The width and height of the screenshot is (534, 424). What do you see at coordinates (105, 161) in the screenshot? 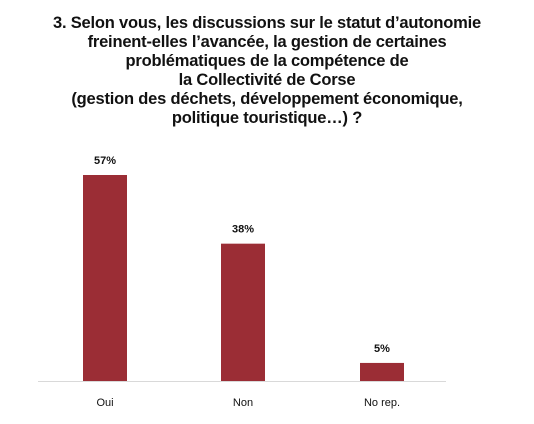
I see `data-label: 57%` at bounding box center [105, 161].